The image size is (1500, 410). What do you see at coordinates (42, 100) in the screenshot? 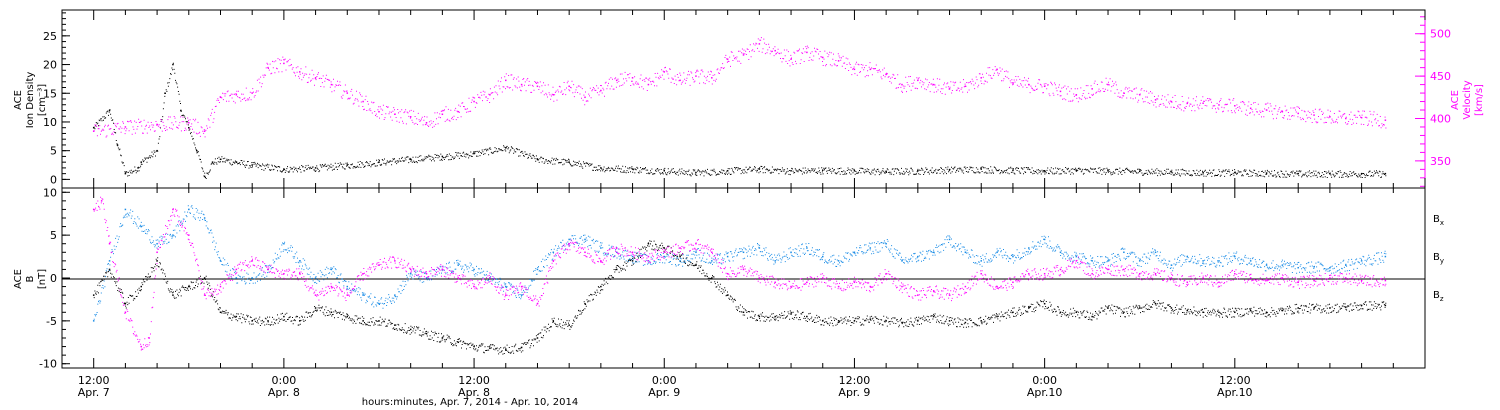
I see `density-title-line3: [cm⁻³]` at bounding box center [42, 100].